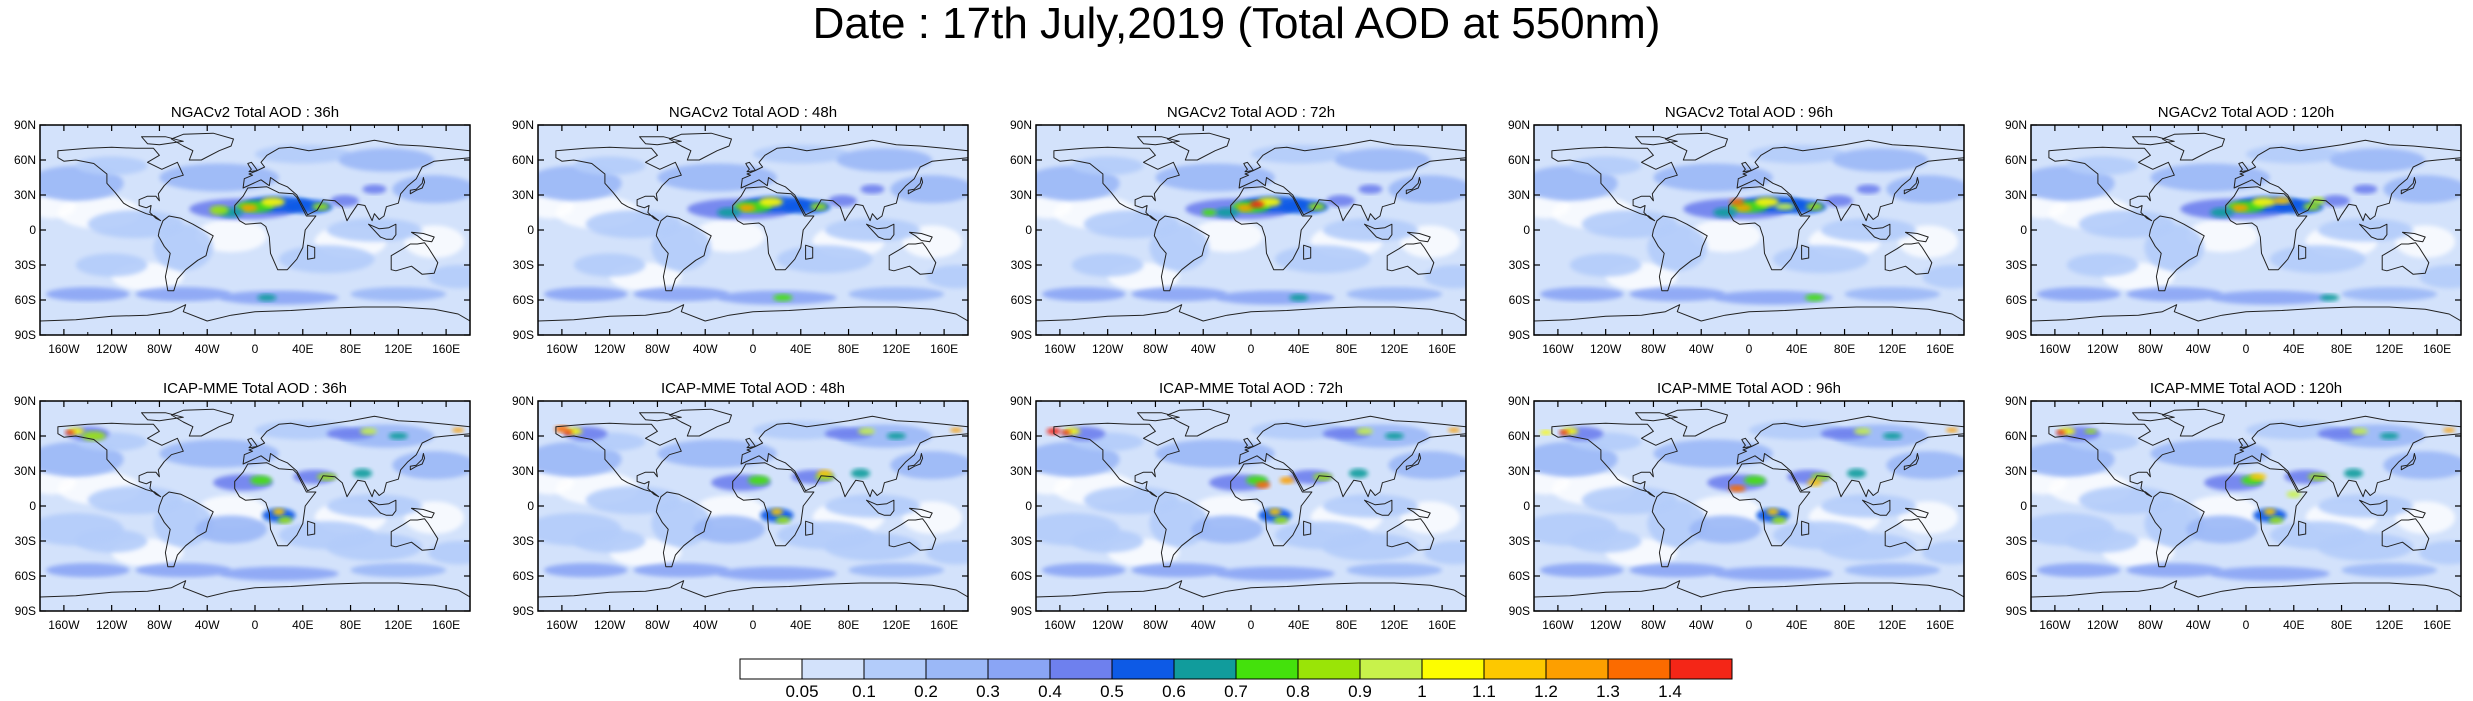 This screenshot has height=701, width=2473. I want to click on x-tick-label: 120E, so click(398, 625).